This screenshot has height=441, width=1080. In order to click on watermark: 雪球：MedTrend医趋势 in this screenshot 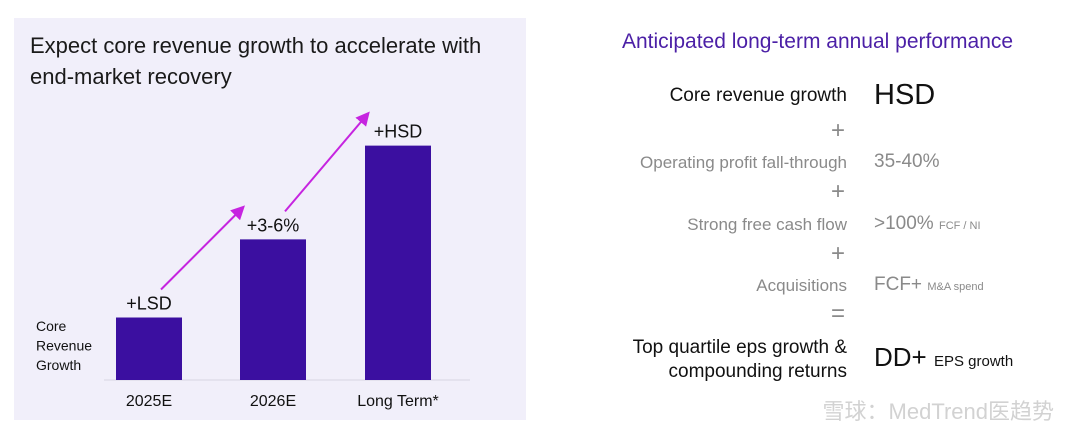, I will do `click(938, 411)`.